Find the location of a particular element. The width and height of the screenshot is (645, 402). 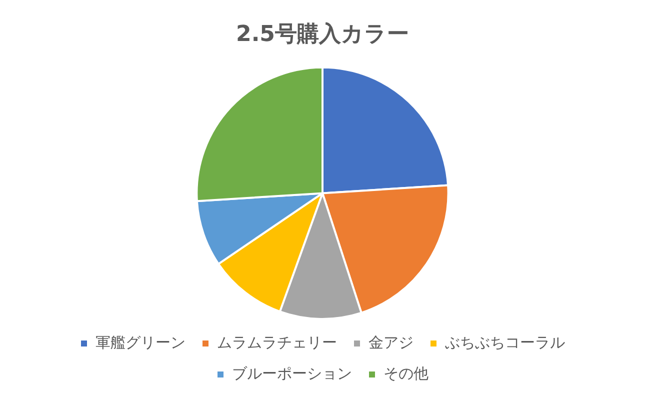

legend-label: ブルーポーション is located at coordinates (292, 373).